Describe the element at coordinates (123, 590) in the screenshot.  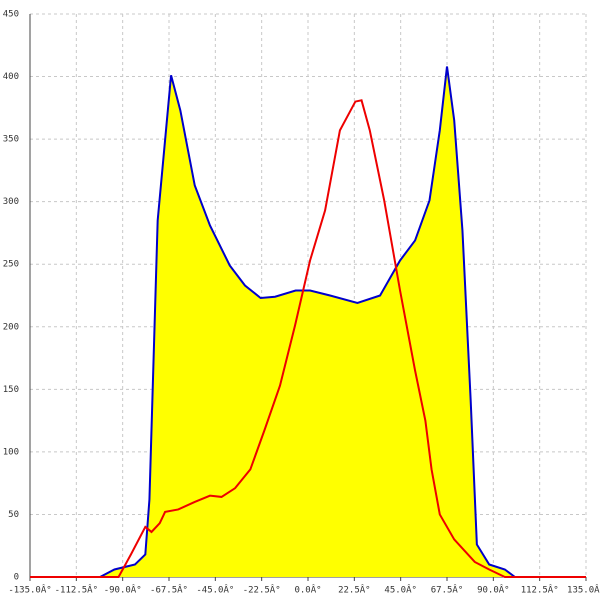
I see `x-tick-label: -90.0Â°` at that location.